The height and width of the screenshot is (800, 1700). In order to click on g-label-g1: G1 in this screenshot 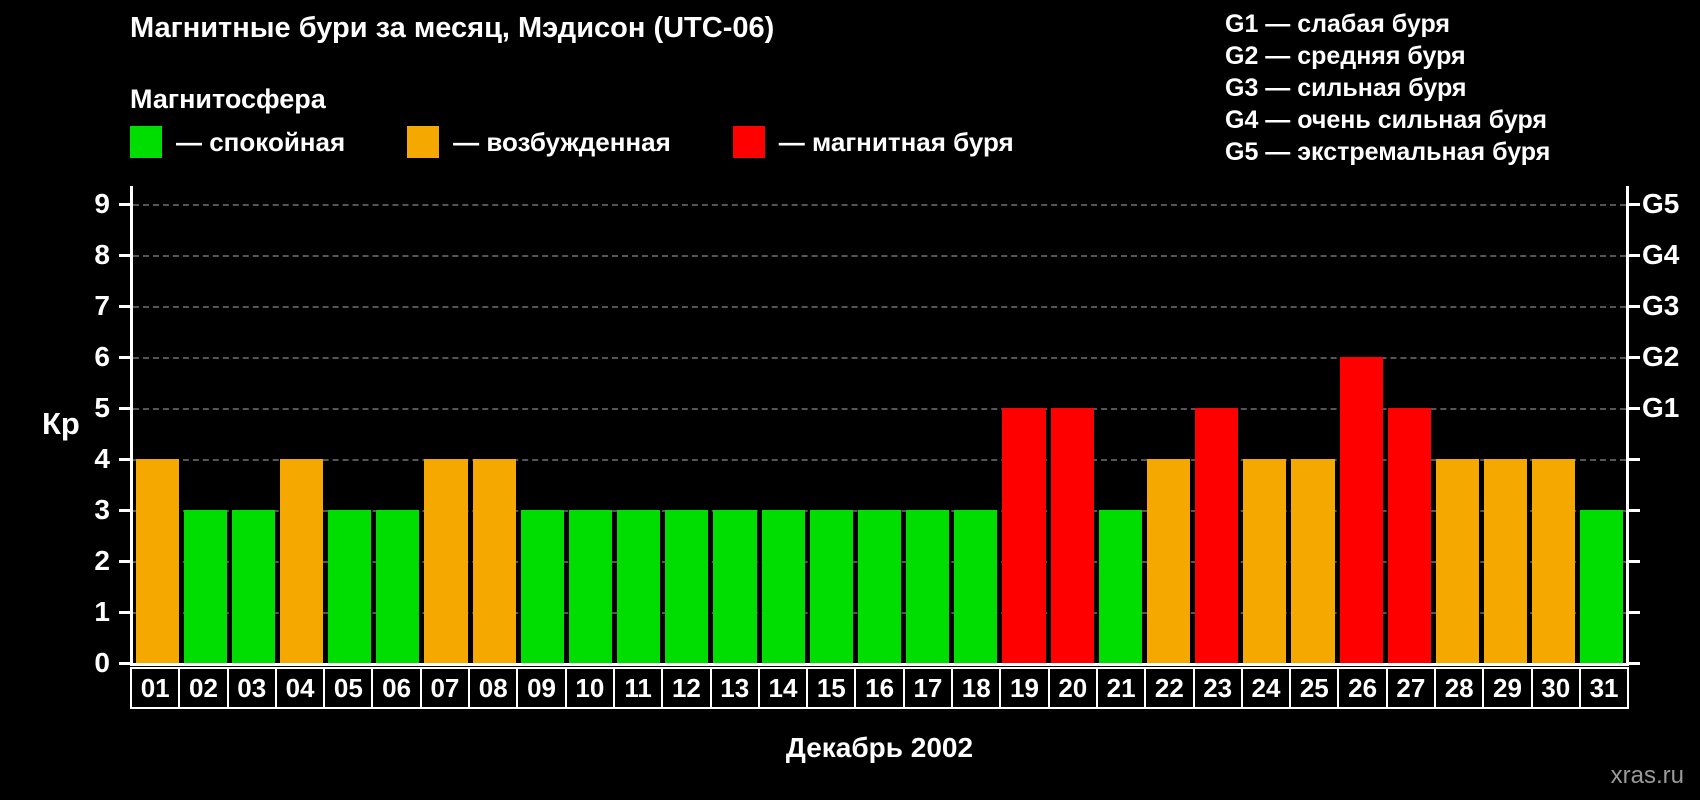, I will do `click(1661, 407)`.